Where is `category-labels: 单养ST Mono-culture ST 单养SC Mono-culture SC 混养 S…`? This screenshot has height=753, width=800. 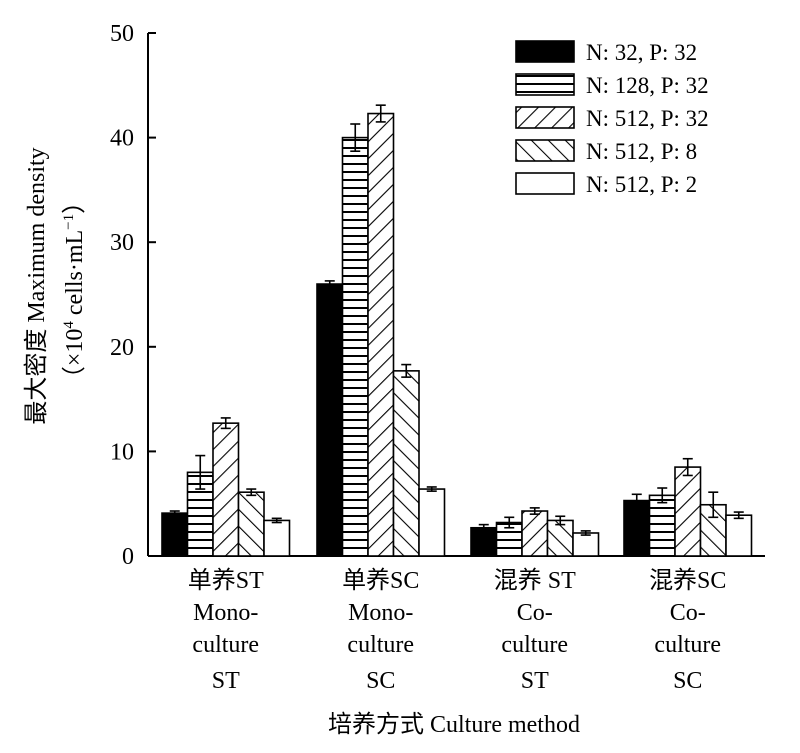 category-labels: 单养ST Mono-culture ST 单养SC Mono-culture SC 混养 S… is located at coordinates (457, 630).